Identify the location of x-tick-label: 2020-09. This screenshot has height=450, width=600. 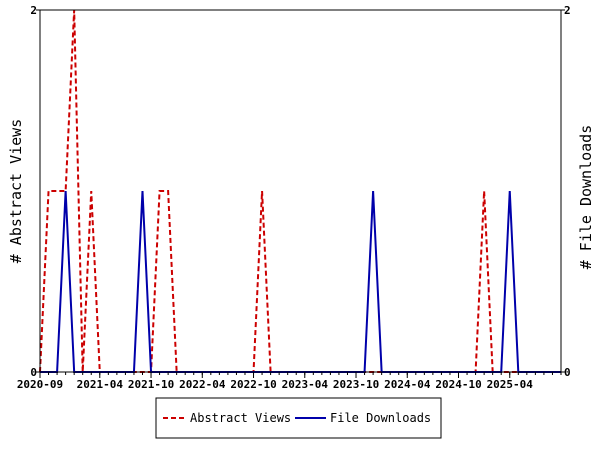
(40, 384).